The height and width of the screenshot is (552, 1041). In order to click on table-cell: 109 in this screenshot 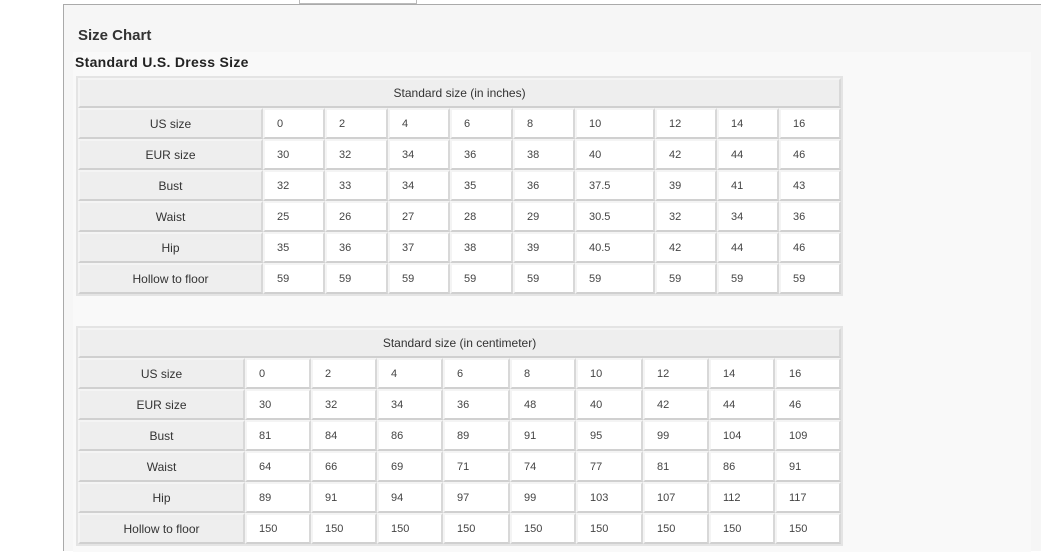, I will do `click(808, 435)`.